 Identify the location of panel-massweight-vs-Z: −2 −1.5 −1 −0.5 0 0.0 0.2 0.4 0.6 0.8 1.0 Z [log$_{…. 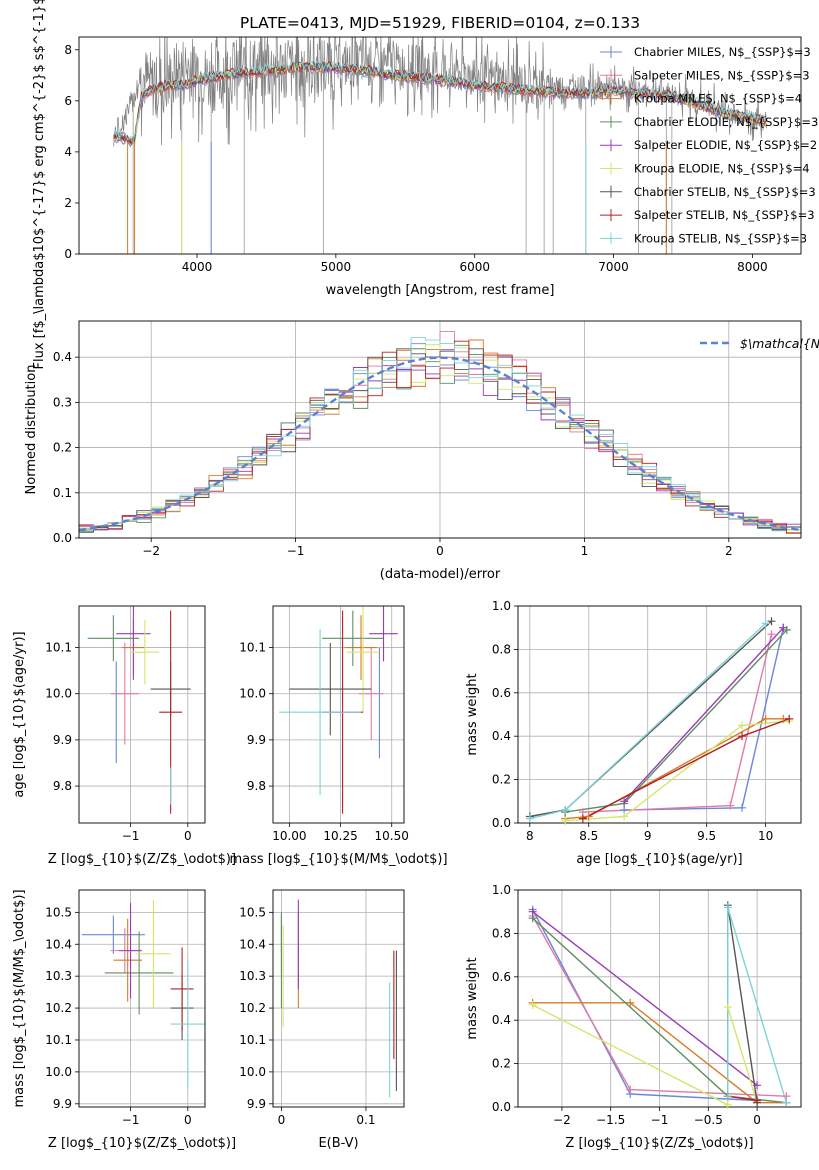
(633, 1017).